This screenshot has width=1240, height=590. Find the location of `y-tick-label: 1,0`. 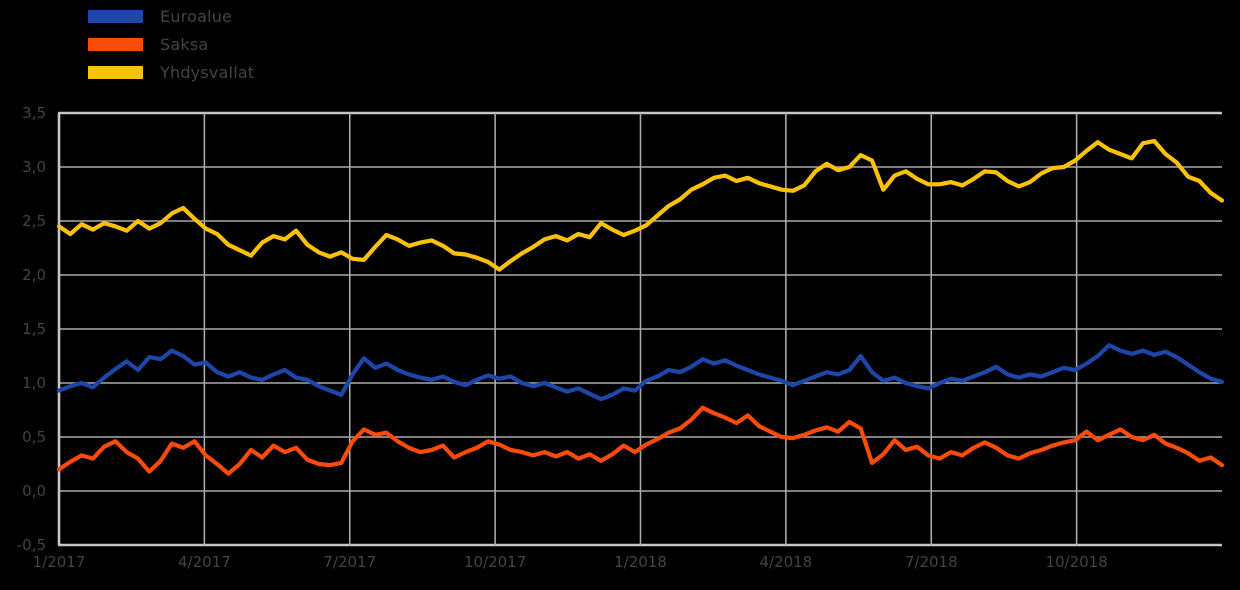

y-tick-label: 1,0 is located at coordinates (34, 383).